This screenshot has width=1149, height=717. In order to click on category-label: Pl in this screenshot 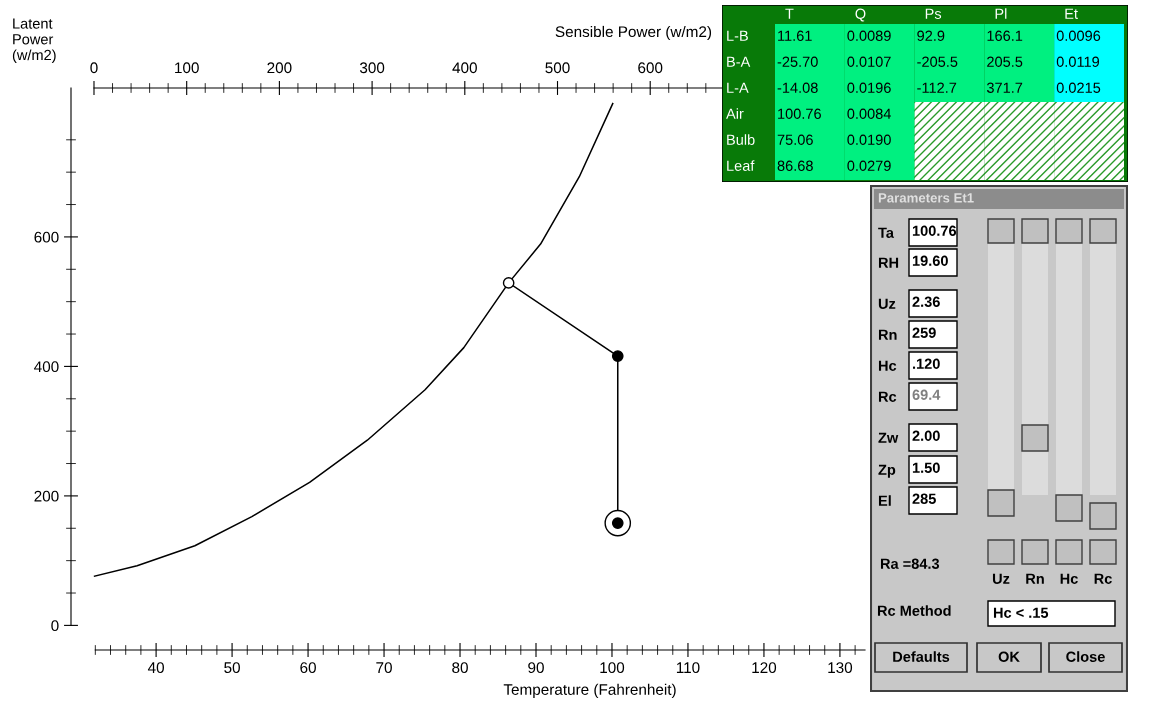, I will do `click(1001, 13)`.